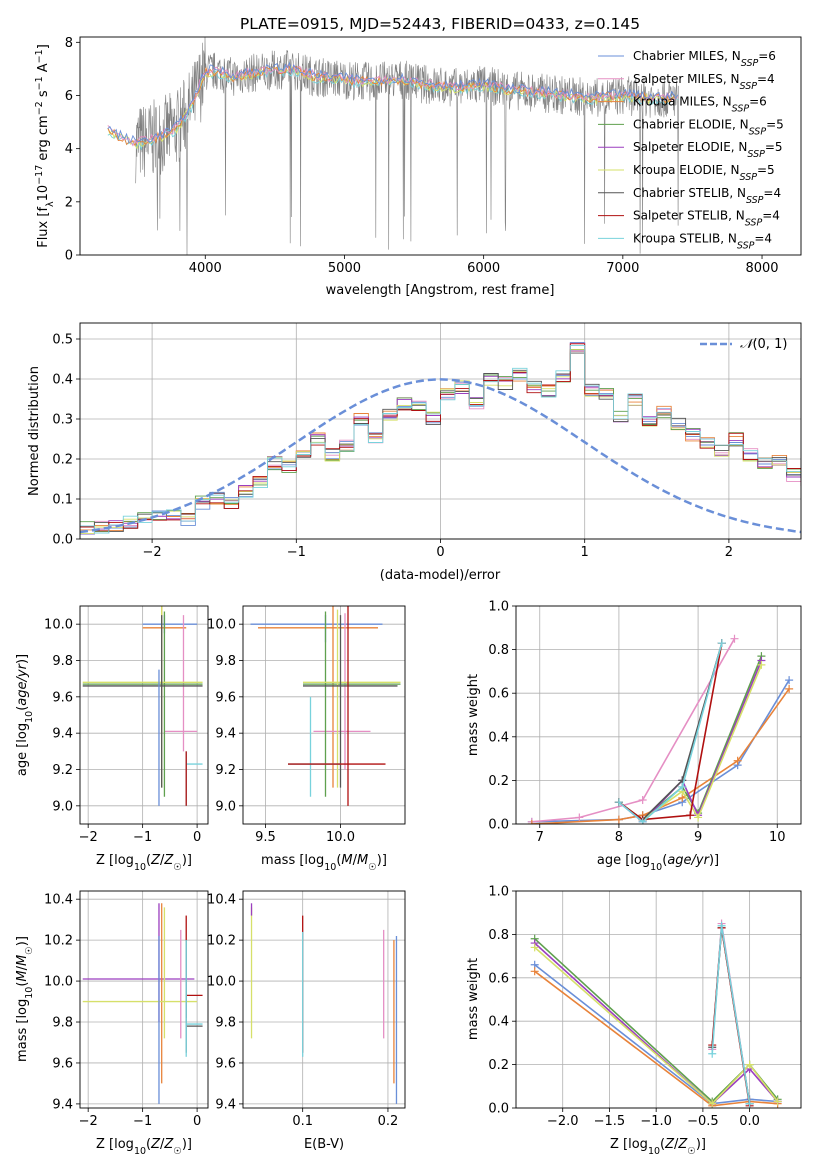 Image resolution: width=819 pixels, height=1170 pixels. I want to click on y-axis-label: Flux [fλ10−17 erg cm−2 s−1 A−1], so click(45, 146).